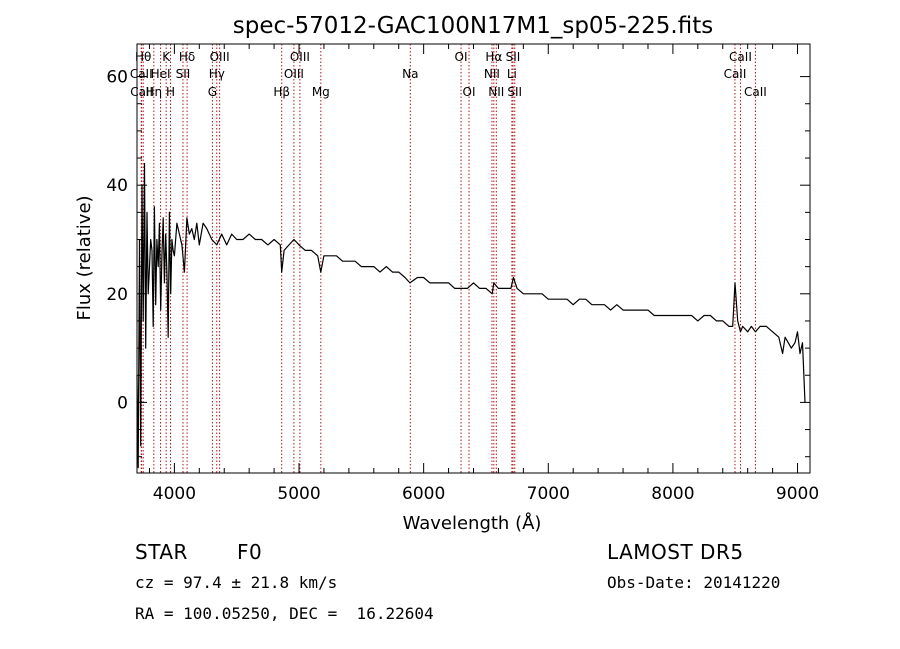  I want to click on line-label: Hγ, so click(217, 74).